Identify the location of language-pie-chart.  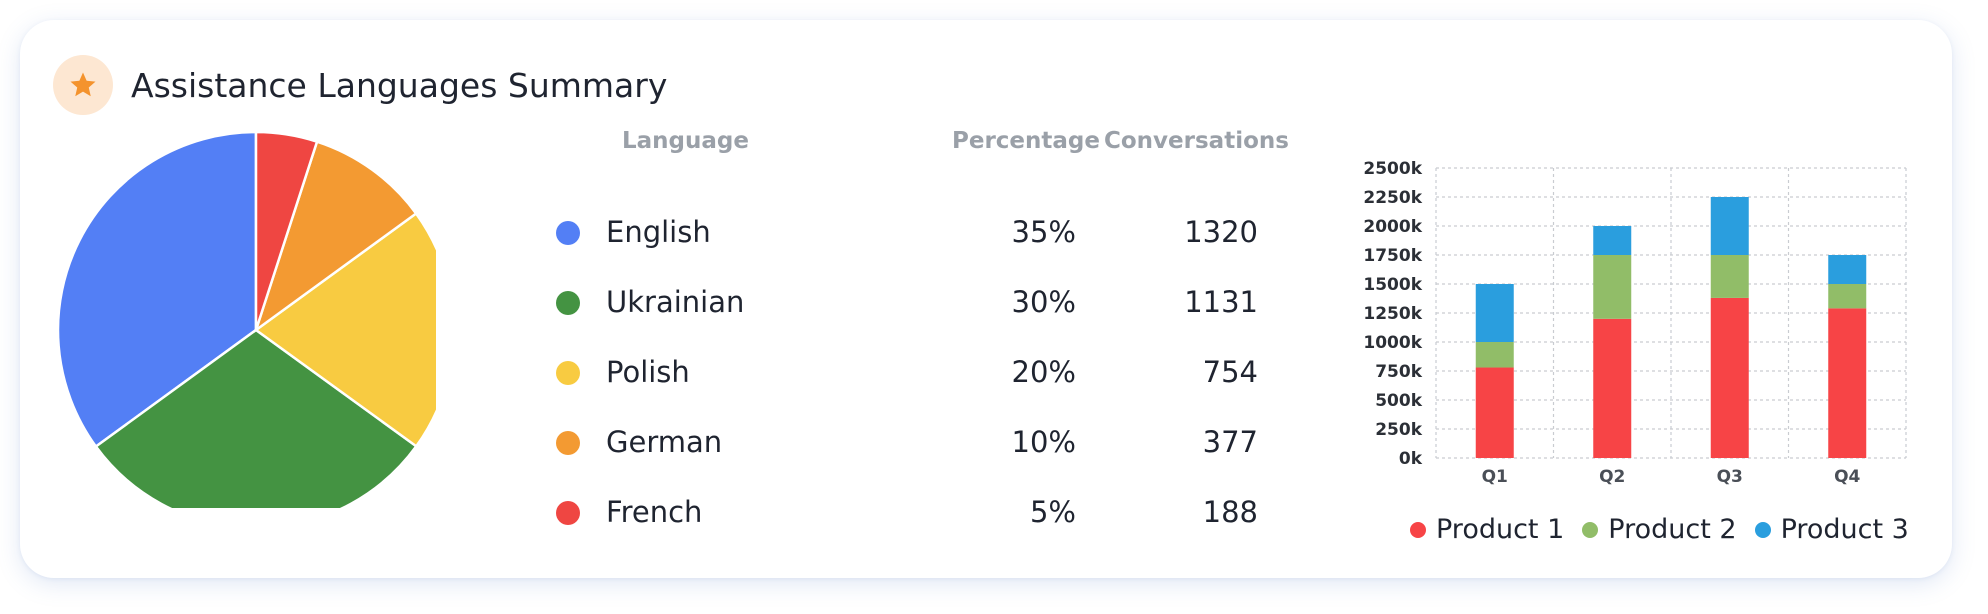
(246, 319).